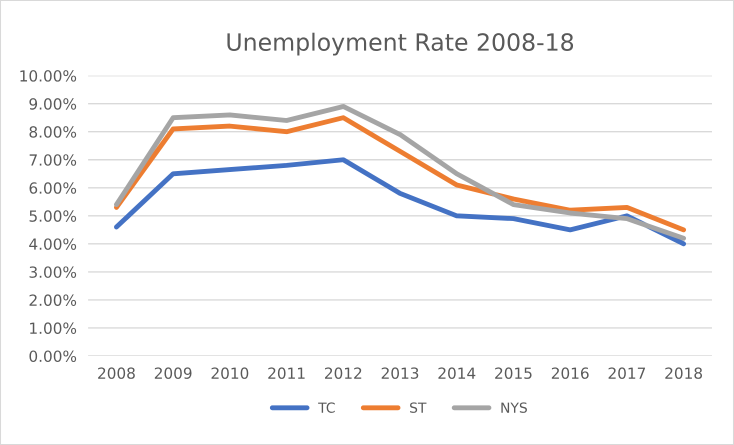  What do you see at coordinates (514, 407) in the screenshot?
I see `legend-label: NYS` at bounding box center [514, 407].